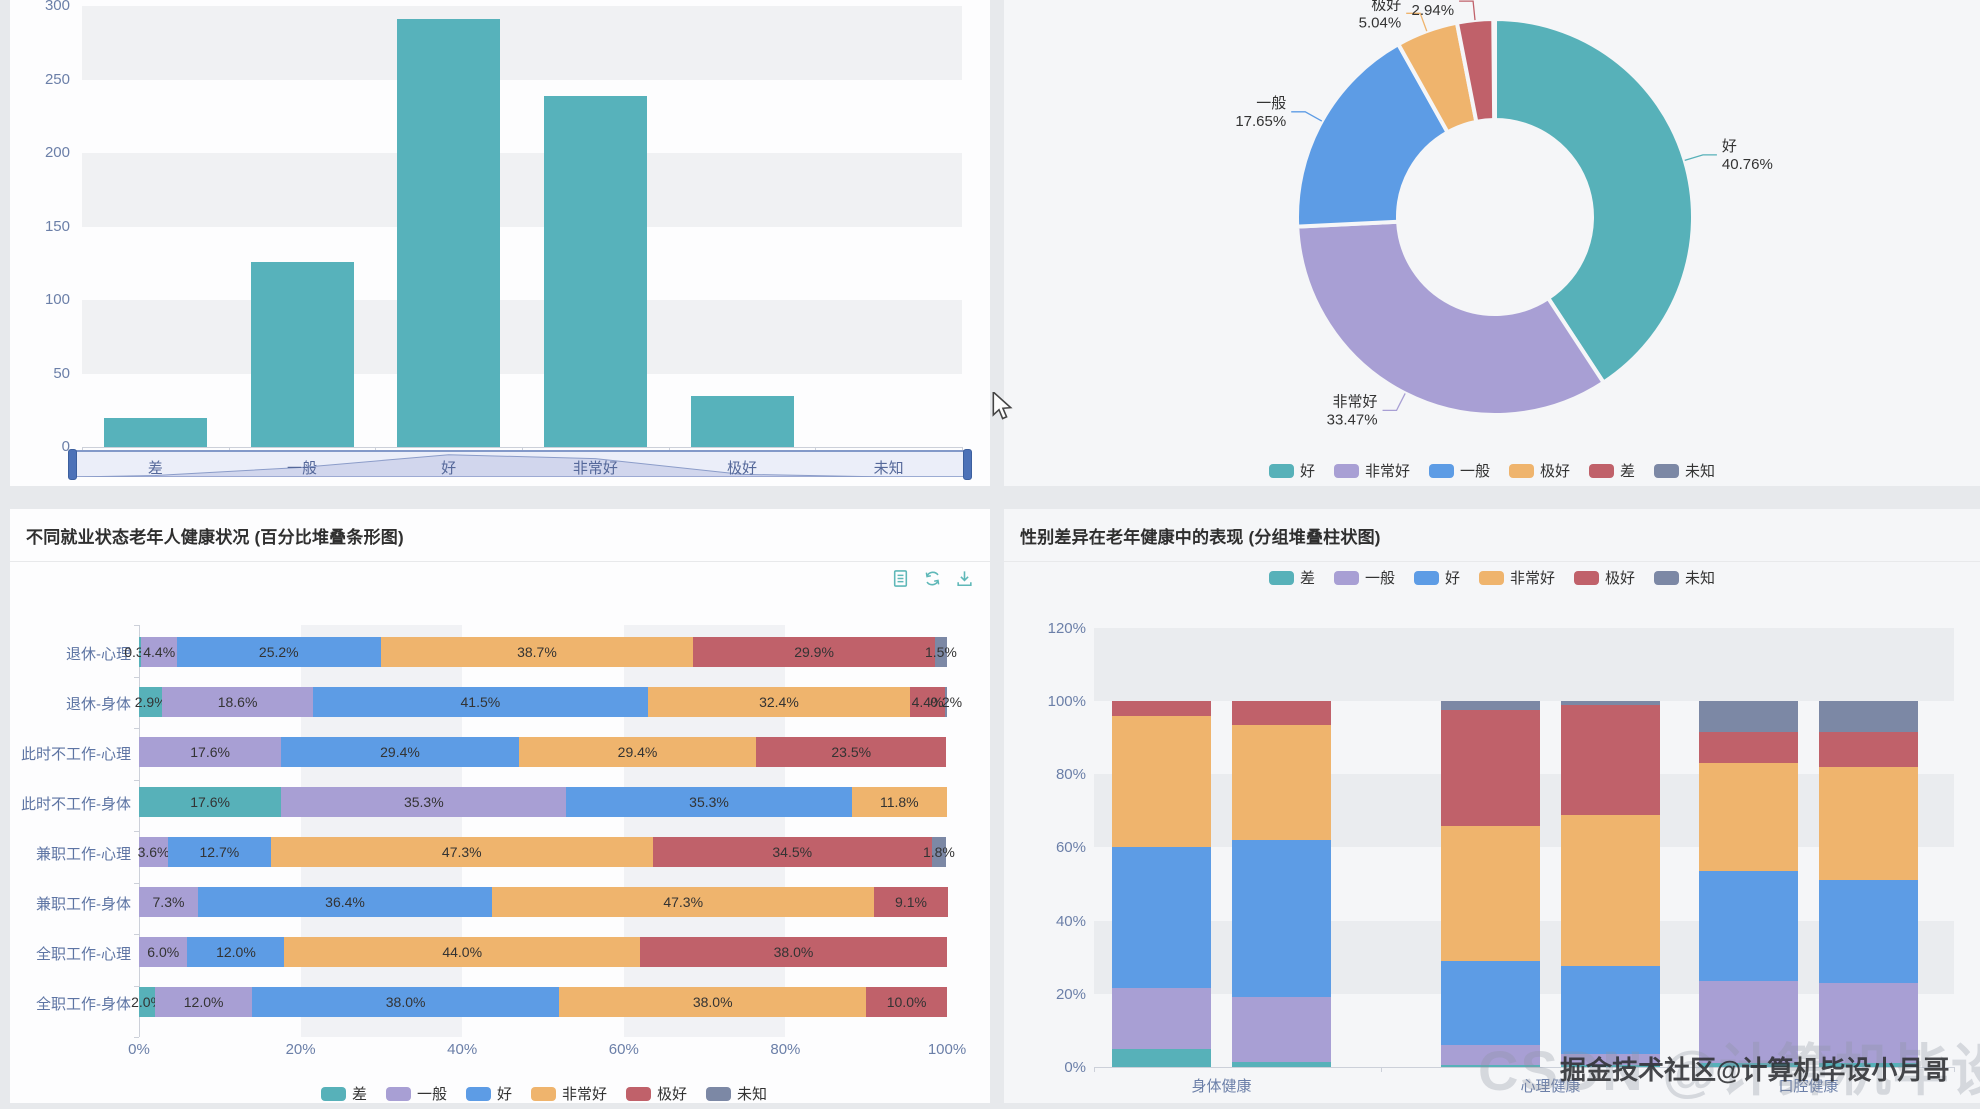  What do you see at coordinates (236, 952) in the screenshot?
I see `stack-segment-好: 12.0%` at bounding box center [236, 952].